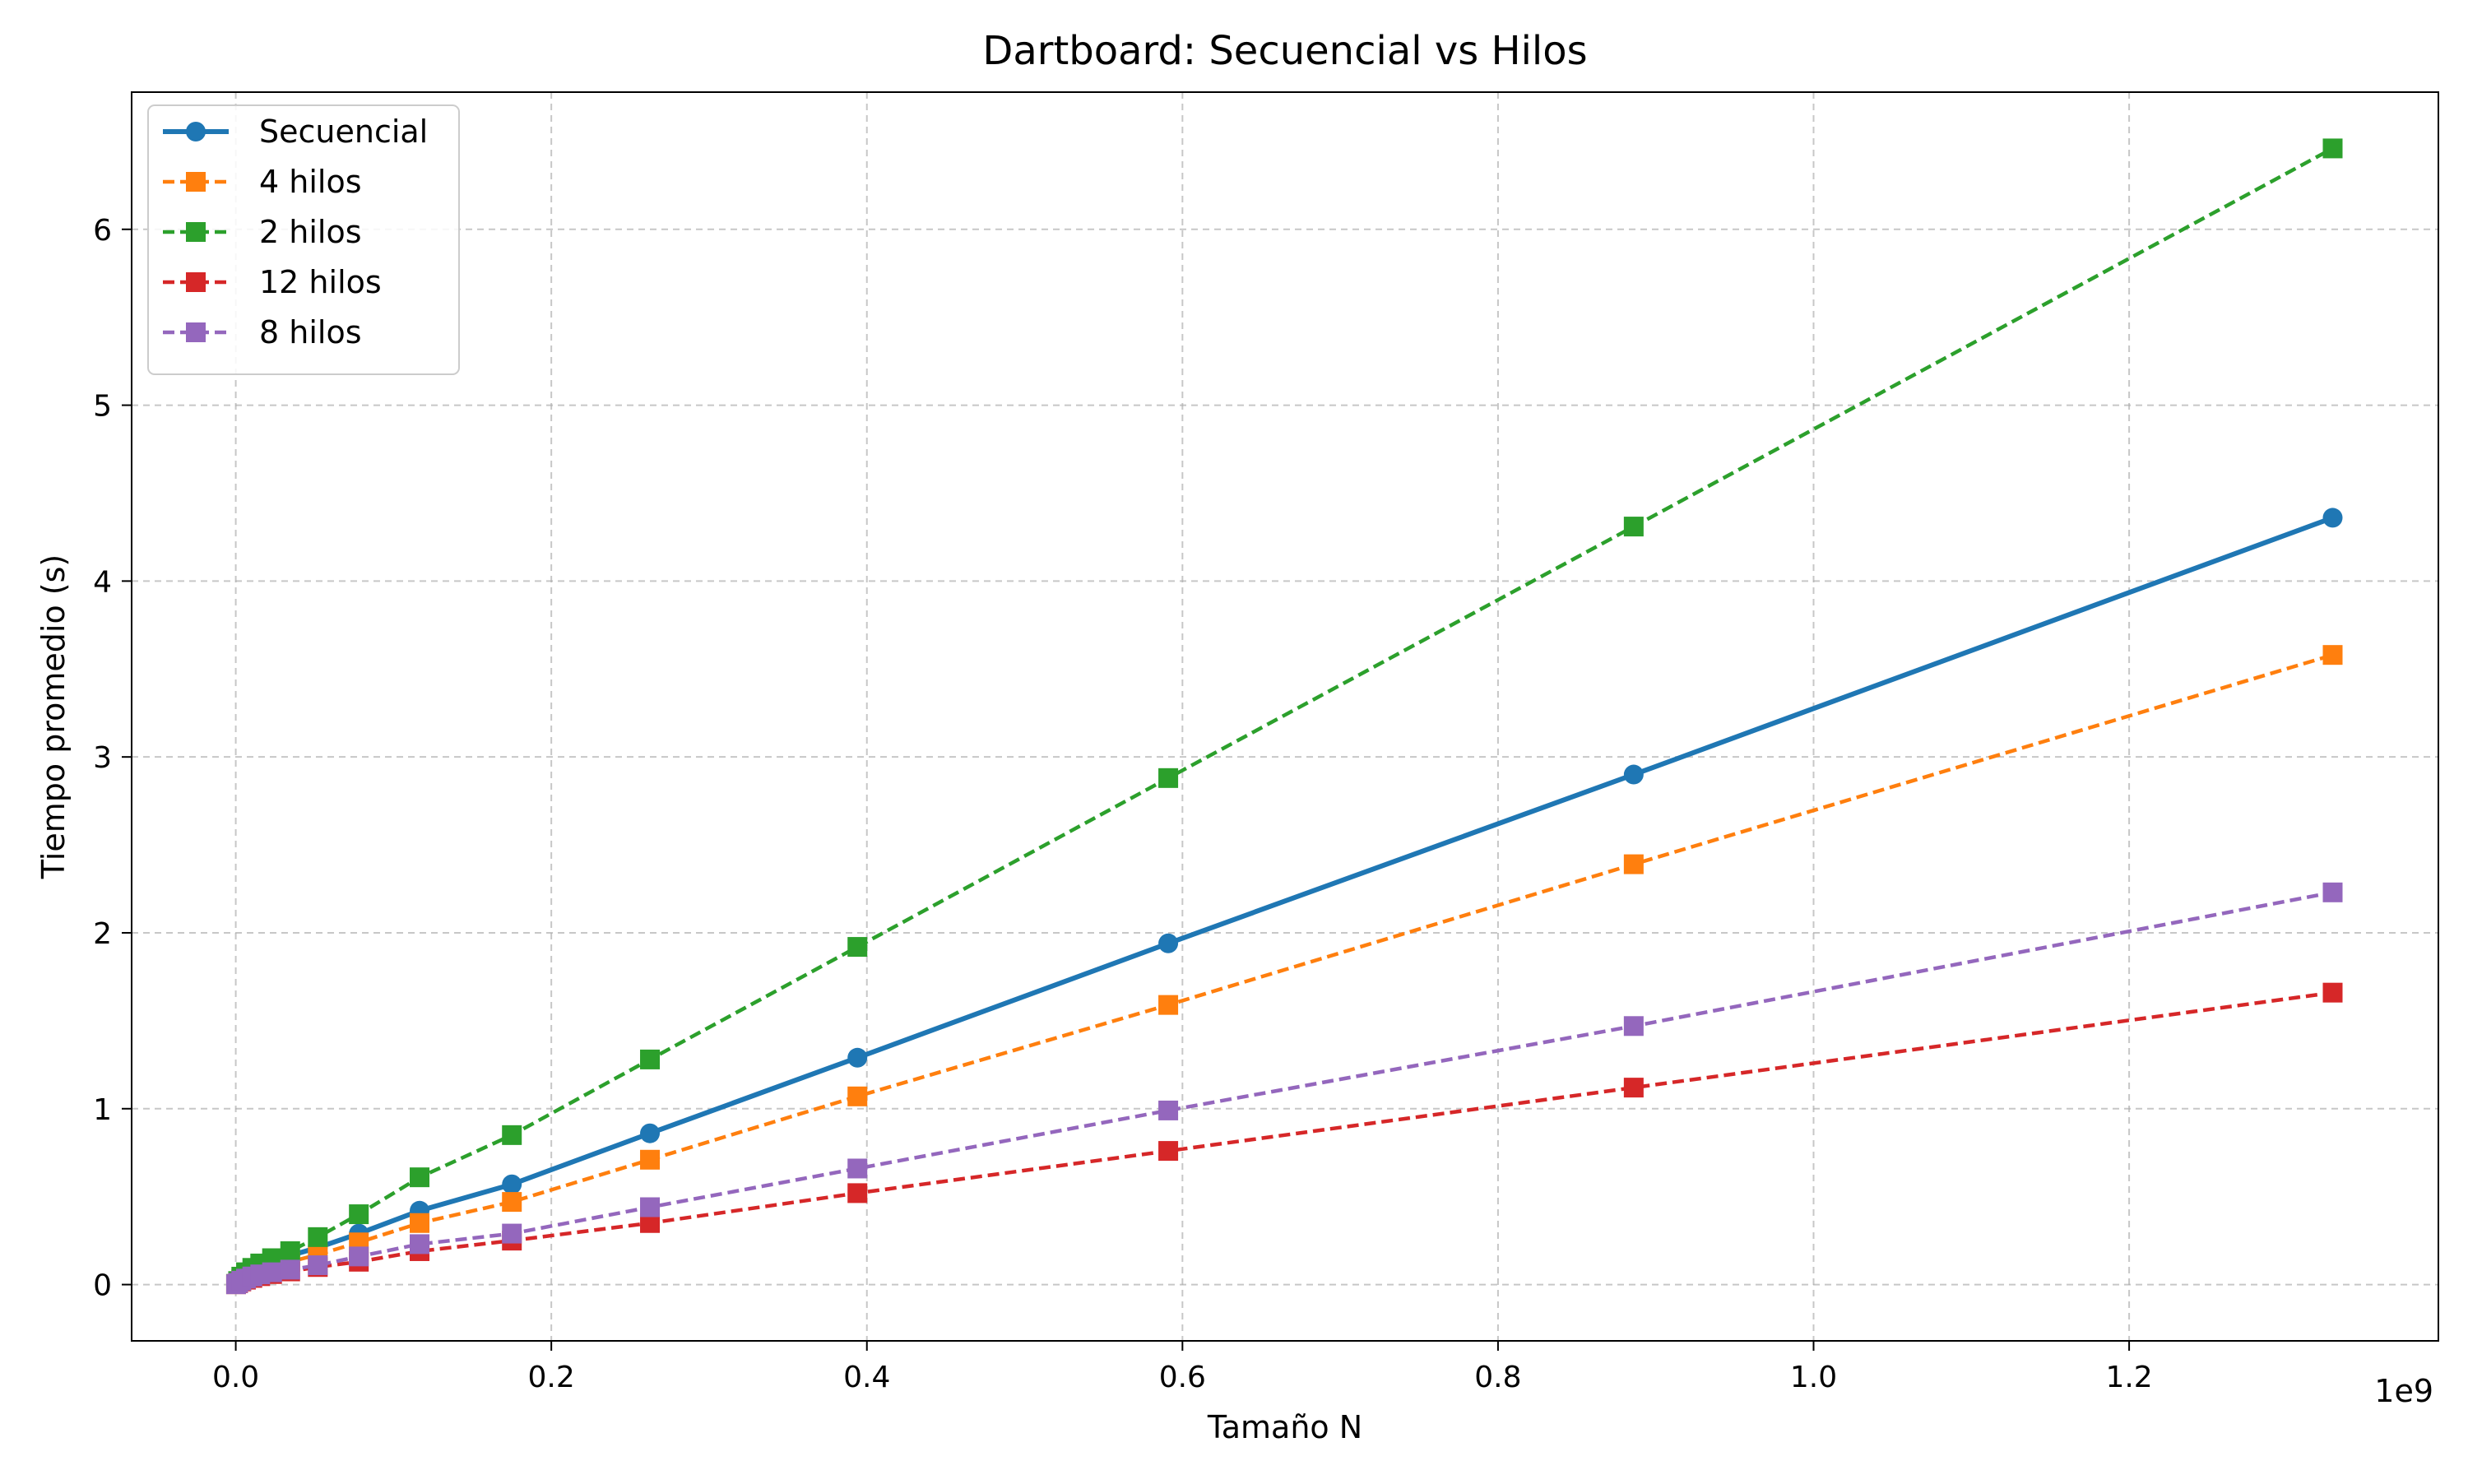  I want to click on legend-label-4-hilos: 4 hilos, so click(310, 182).